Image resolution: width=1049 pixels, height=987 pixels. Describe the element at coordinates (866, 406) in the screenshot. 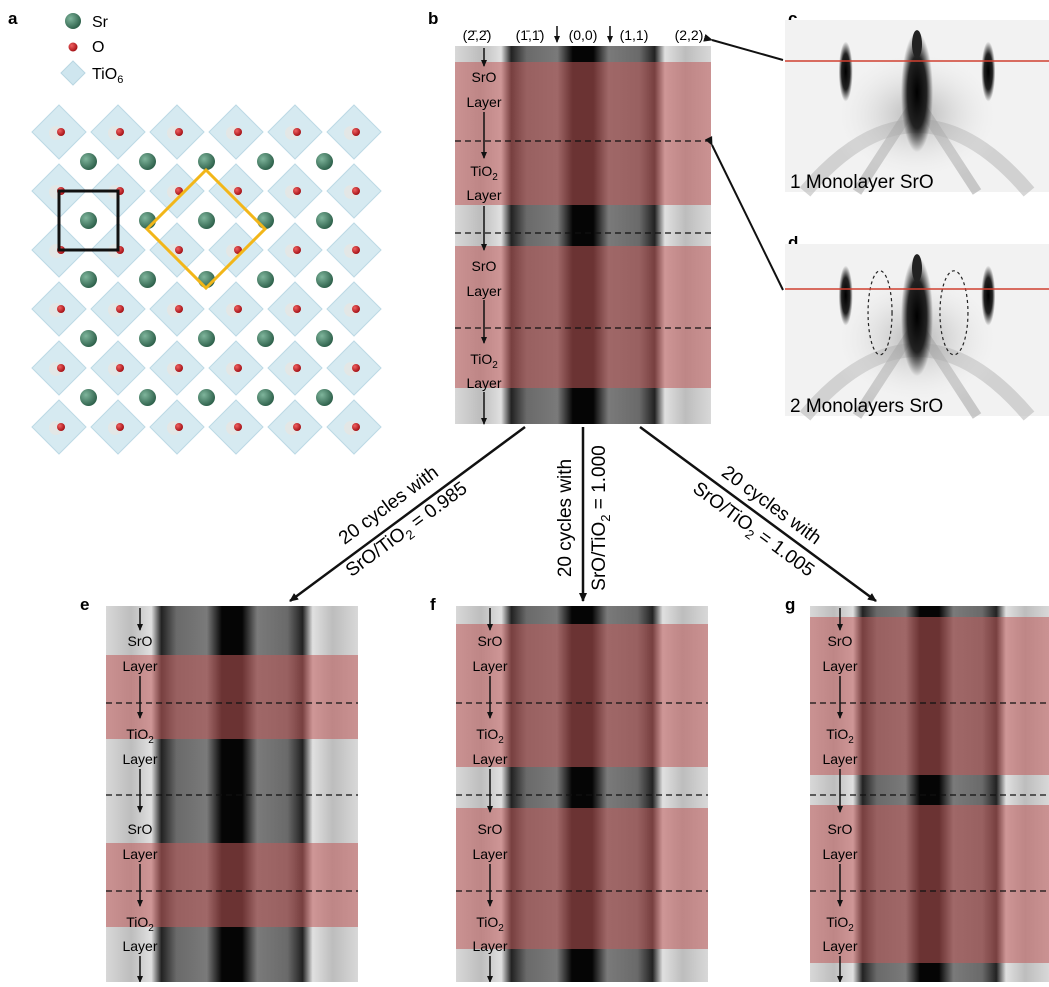

I see `caption-d: 2 Monolayers SrO` at that location.